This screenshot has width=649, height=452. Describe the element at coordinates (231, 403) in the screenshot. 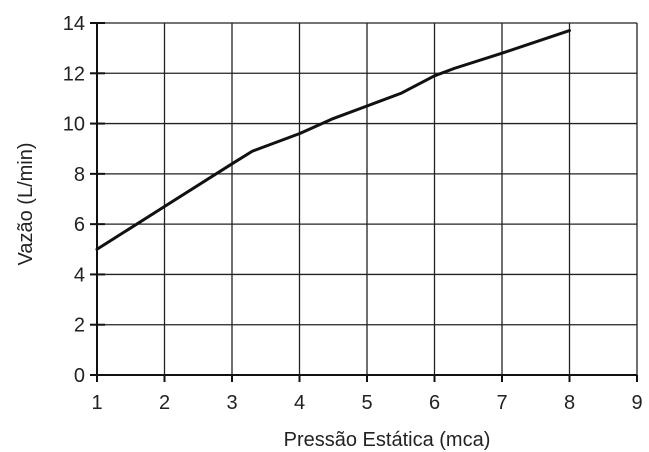

I see `x-tick-label: 3` at that location.